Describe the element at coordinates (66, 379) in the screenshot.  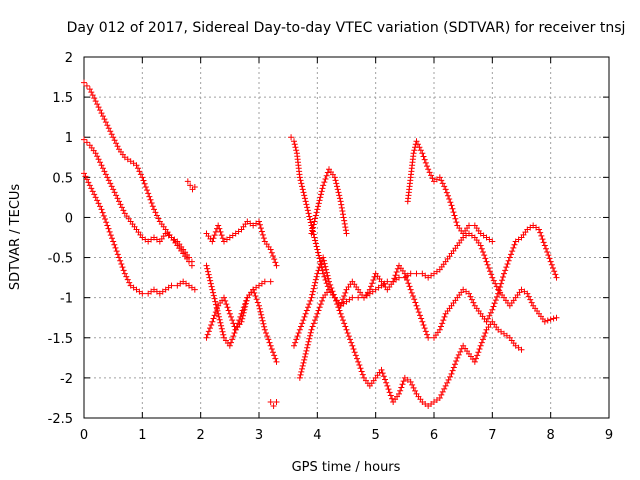
I see `y-tick-label: -2` at that location.